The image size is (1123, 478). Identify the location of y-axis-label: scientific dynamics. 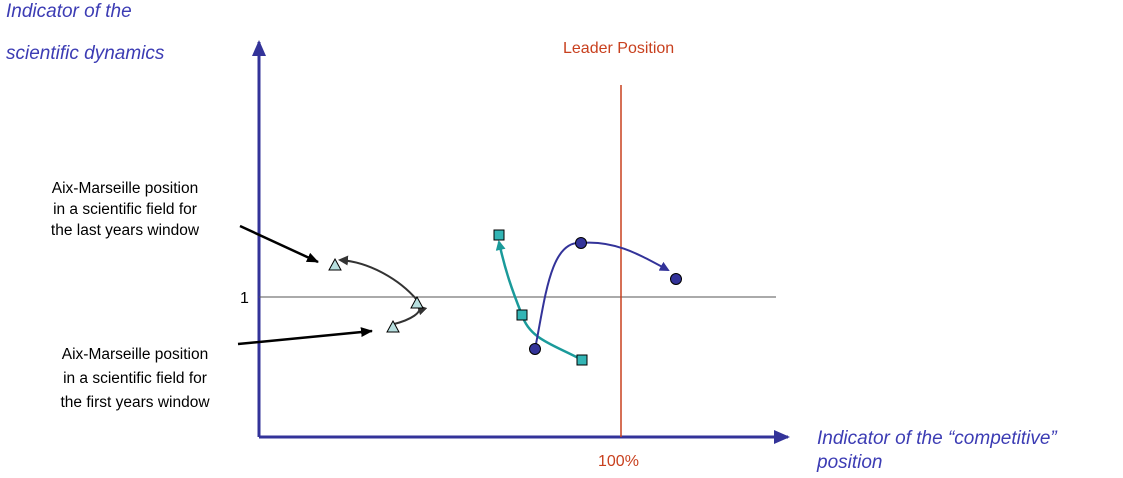
(85, 53).